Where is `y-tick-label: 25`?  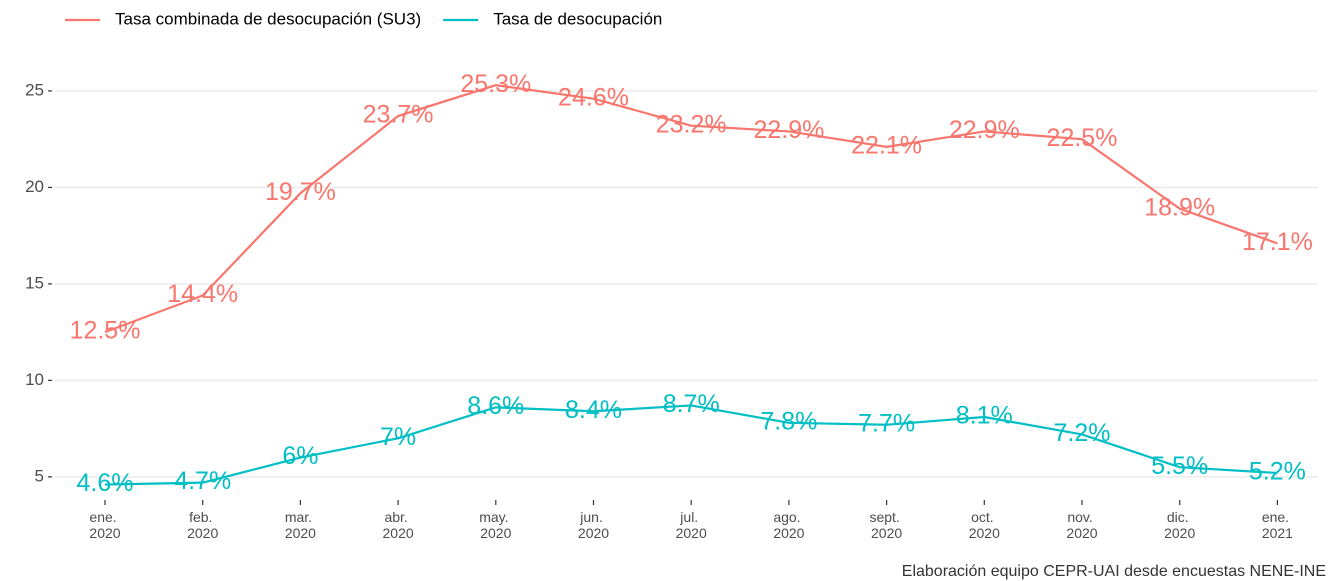 y-tick-label: 25 is located at coordinates (34, 89).